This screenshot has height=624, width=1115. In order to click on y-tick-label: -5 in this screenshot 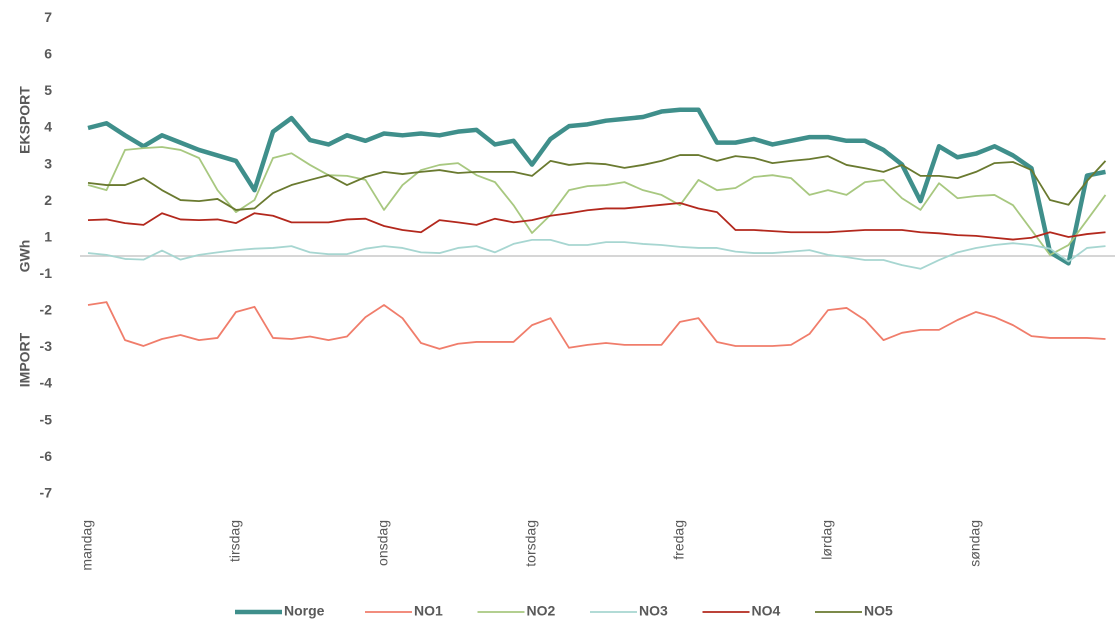, I will do `click(46, 419)`.